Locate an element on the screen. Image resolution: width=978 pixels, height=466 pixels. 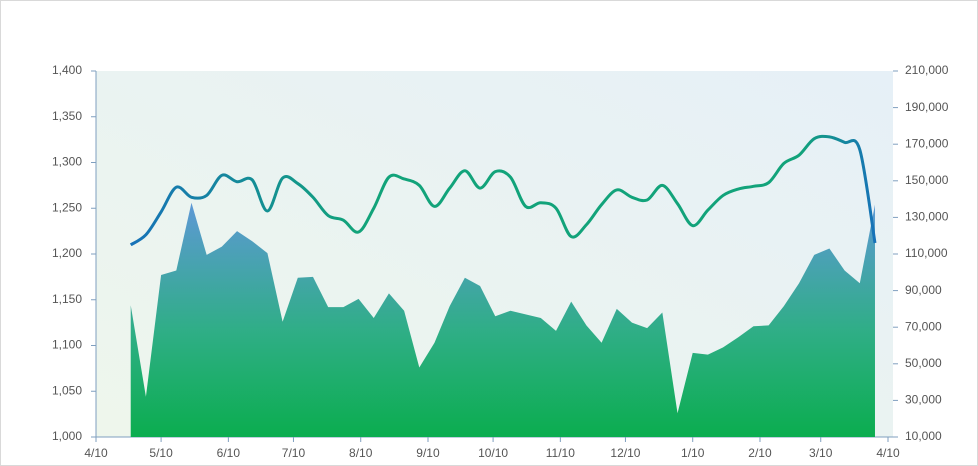
y-tick-label: 1,150 is located at coordinates (67, 299).